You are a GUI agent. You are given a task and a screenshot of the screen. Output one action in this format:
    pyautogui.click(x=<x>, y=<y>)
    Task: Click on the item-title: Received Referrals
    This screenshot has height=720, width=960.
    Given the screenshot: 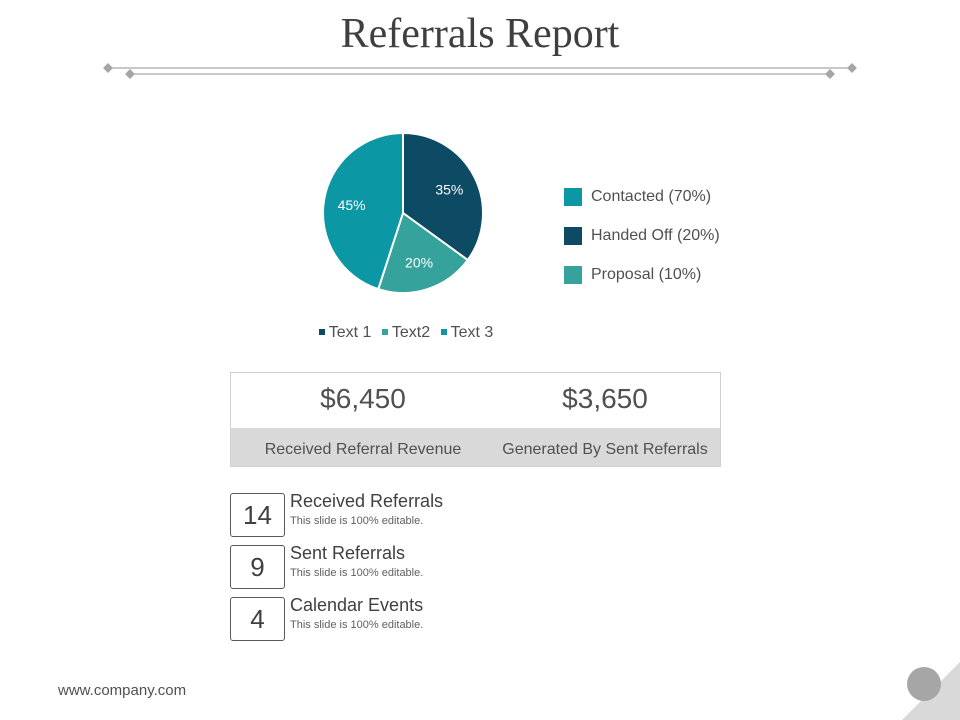 What is the action you would take?
    pyautogui.click(x=367, y=501)
    